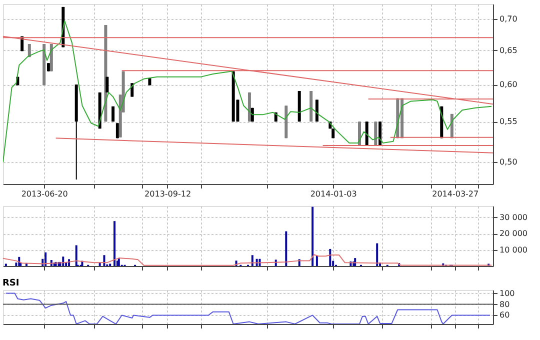 This screenshot has width=540, height=340. I want to click on y-tick-label: 80, so click(505, 304).